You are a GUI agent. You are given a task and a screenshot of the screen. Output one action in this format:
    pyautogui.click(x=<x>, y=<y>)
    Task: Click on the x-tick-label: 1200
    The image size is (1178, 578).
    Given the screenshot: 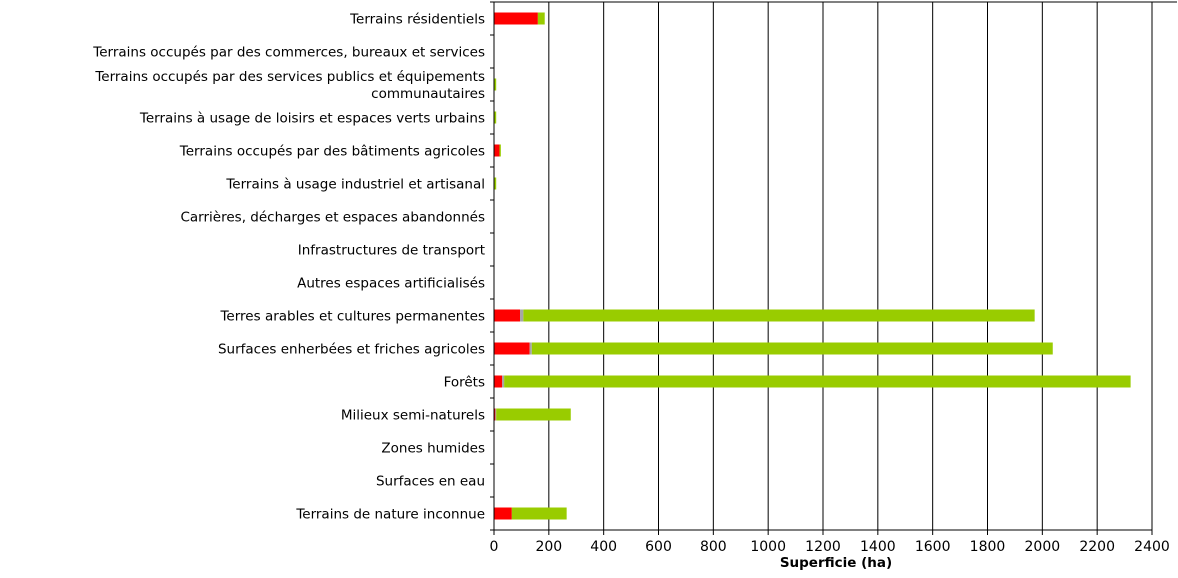 What is the action you would take?
    pyautogui.click(x=823, y=547)
    